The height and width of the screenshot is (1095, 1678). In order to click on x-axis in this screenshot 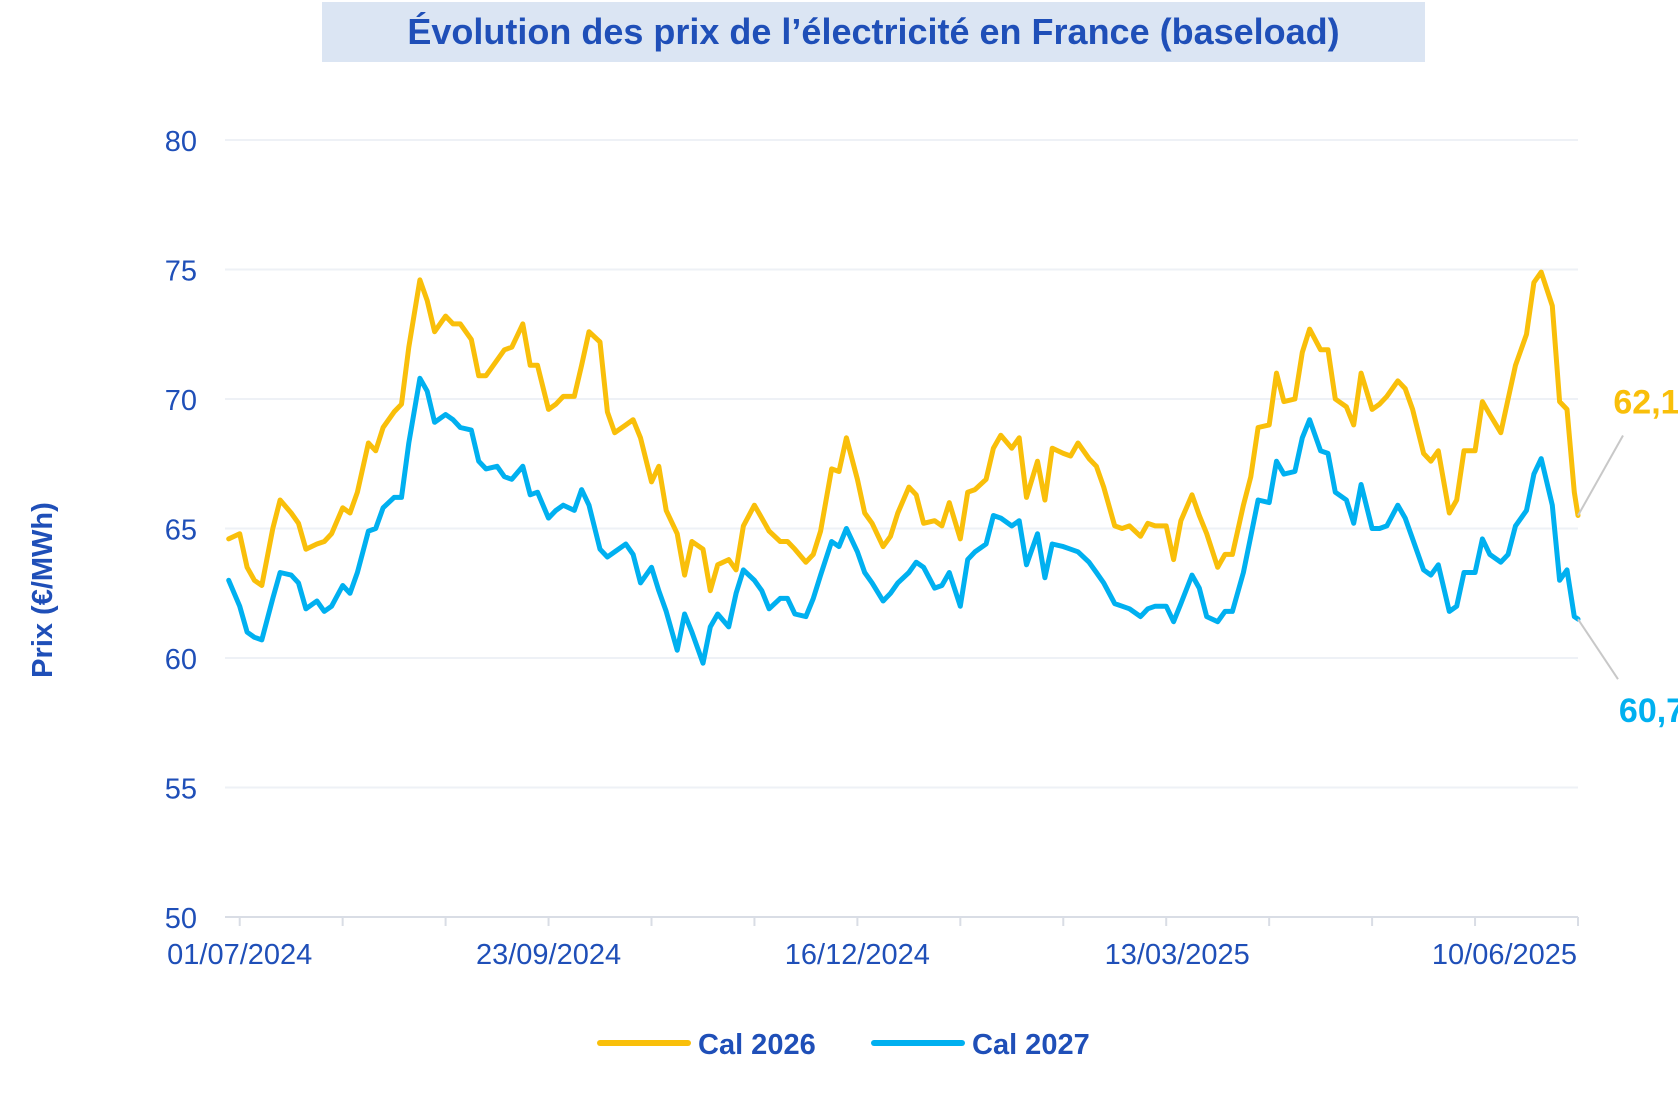, I will do `click(902, 921)`.